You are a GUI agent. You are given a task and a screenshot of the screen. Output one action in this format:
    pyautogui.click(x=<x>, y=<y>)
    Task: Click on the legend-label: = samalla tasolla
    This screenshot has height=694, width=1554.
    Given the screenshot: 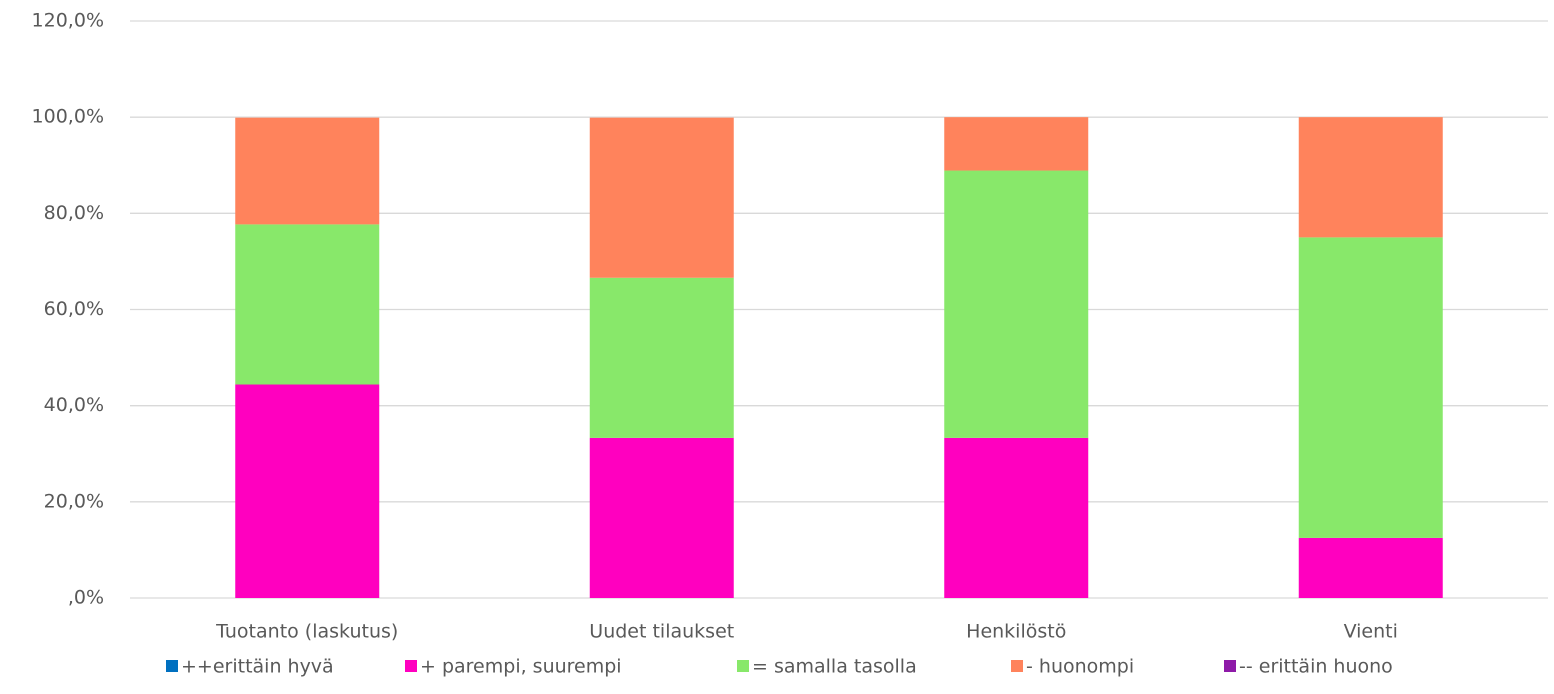 What is the action you would take?
    pyautogui.click(x=834, y=667)
    